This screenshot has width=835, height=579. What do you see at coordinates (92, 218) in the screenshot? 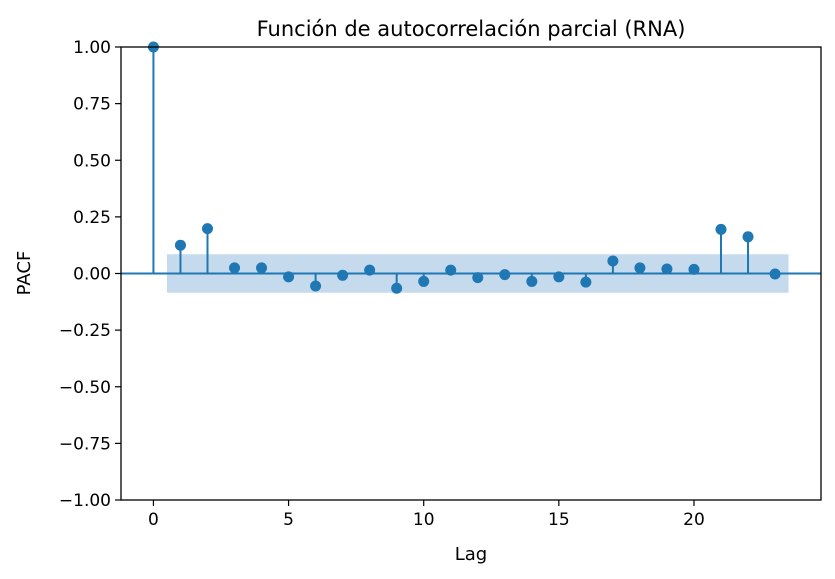
I see `y-tick-label: 0.25` at bounding box center [92, 218].